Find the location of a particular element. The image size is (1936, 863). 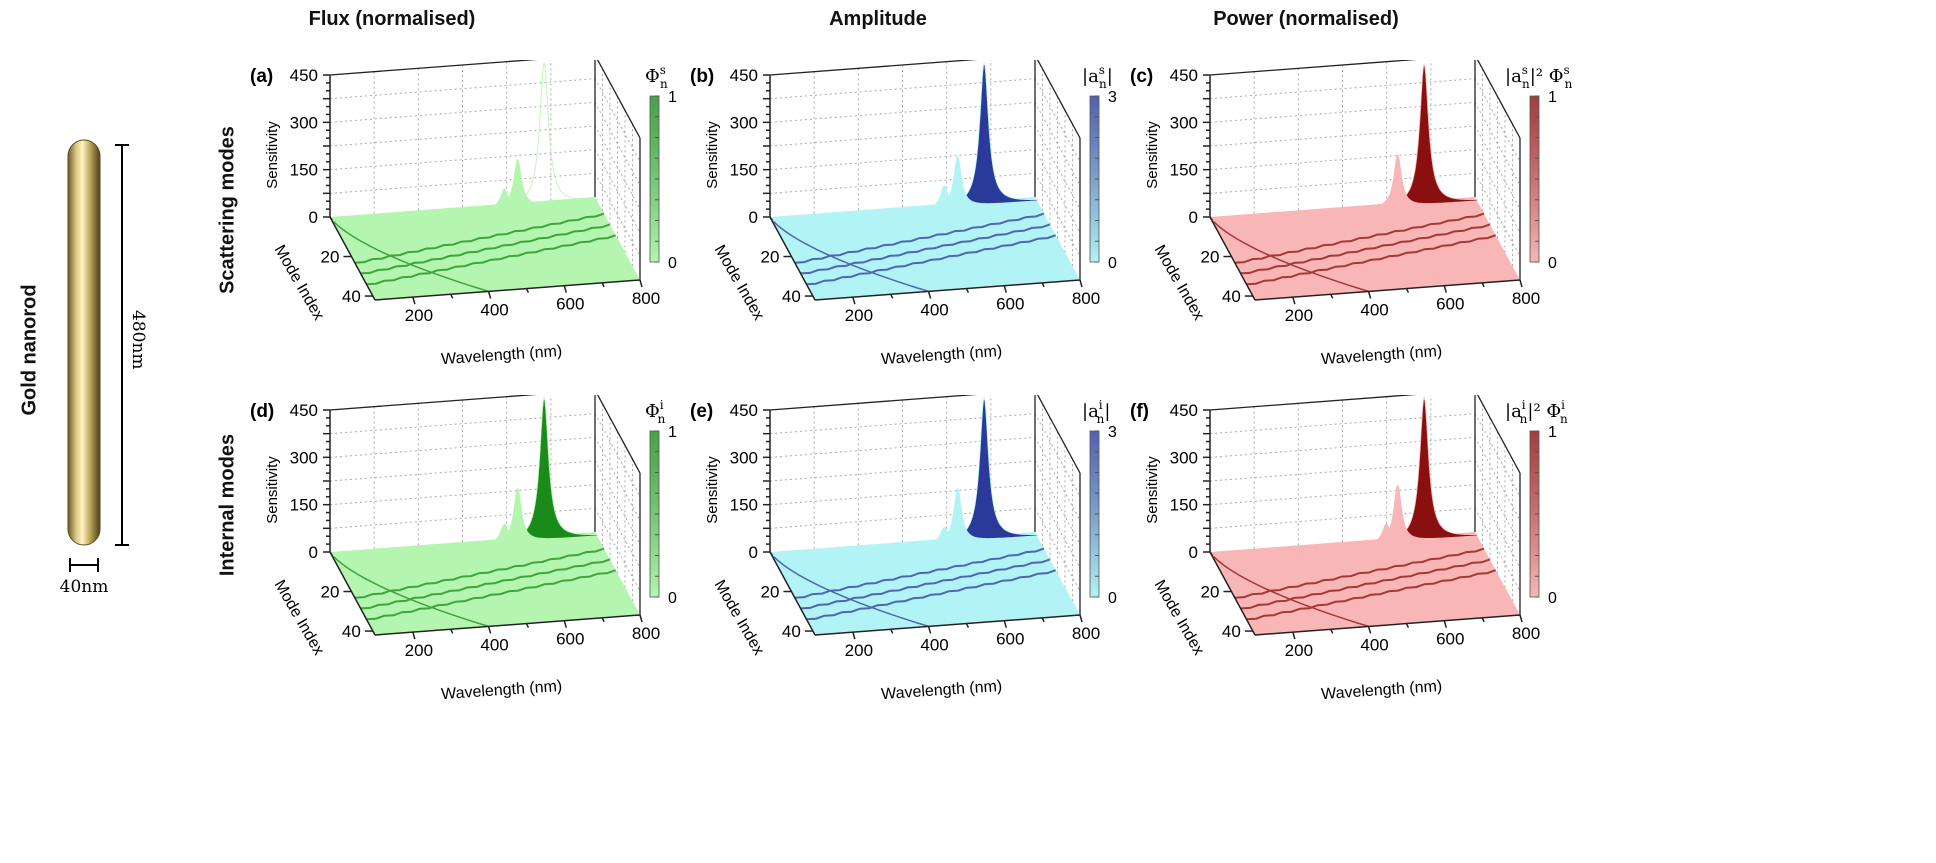

colorbar-title: |as n|² Φs n is located at coordinates (1539, 77).